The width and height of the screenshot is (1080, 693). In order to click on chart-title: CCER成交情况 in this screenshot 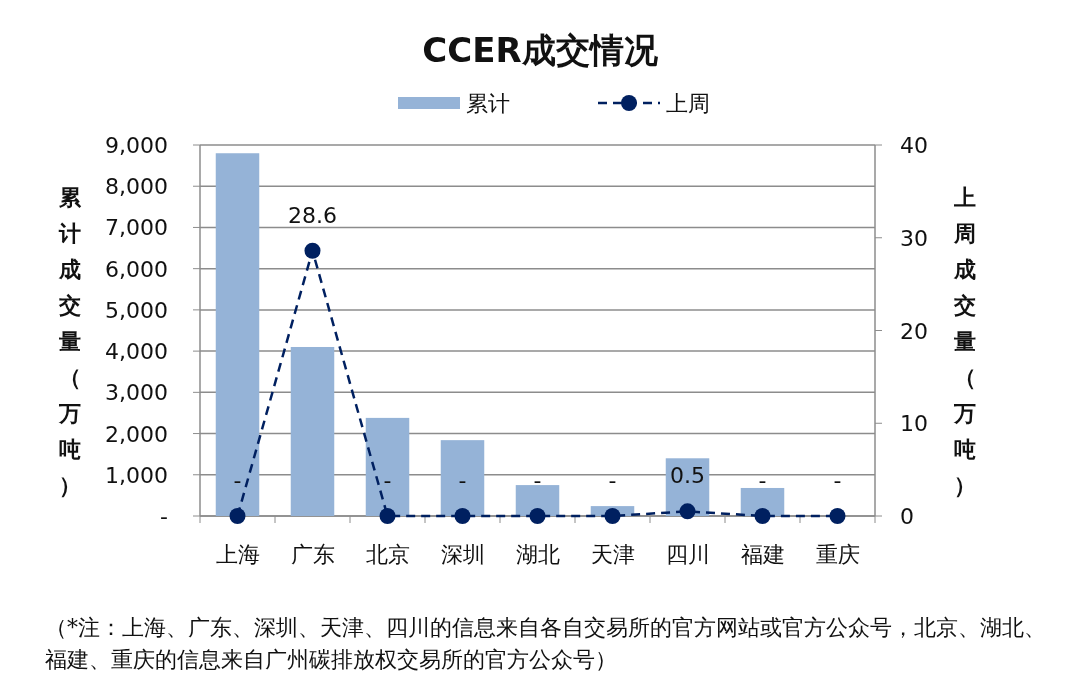, I will do `click(540, 50)`.